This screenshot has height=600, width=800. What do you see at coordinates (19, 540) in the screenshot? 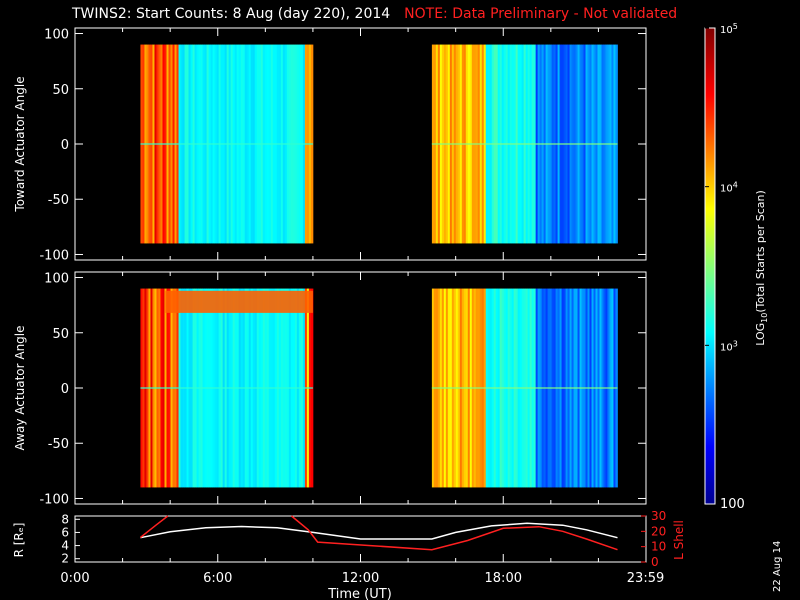
I see `orbit-left-axis-label: R [Rₑ]` at bounding box center [19, 540].